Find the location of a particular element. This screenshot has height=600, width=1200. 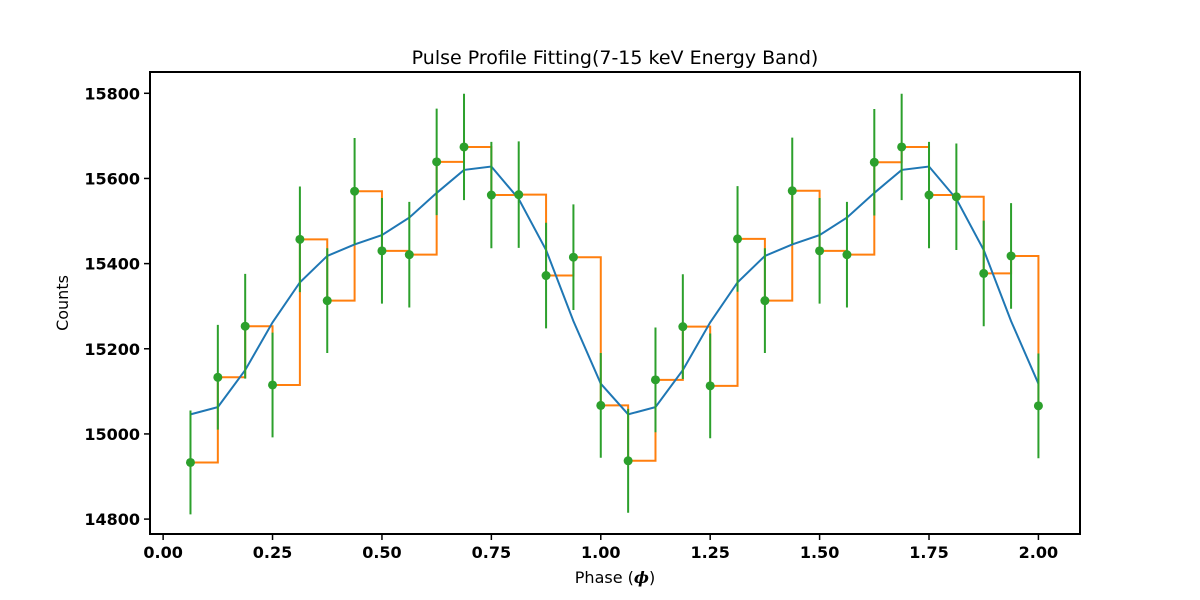

x-tick-label: 1.75 is located at coordinates (928, 552).